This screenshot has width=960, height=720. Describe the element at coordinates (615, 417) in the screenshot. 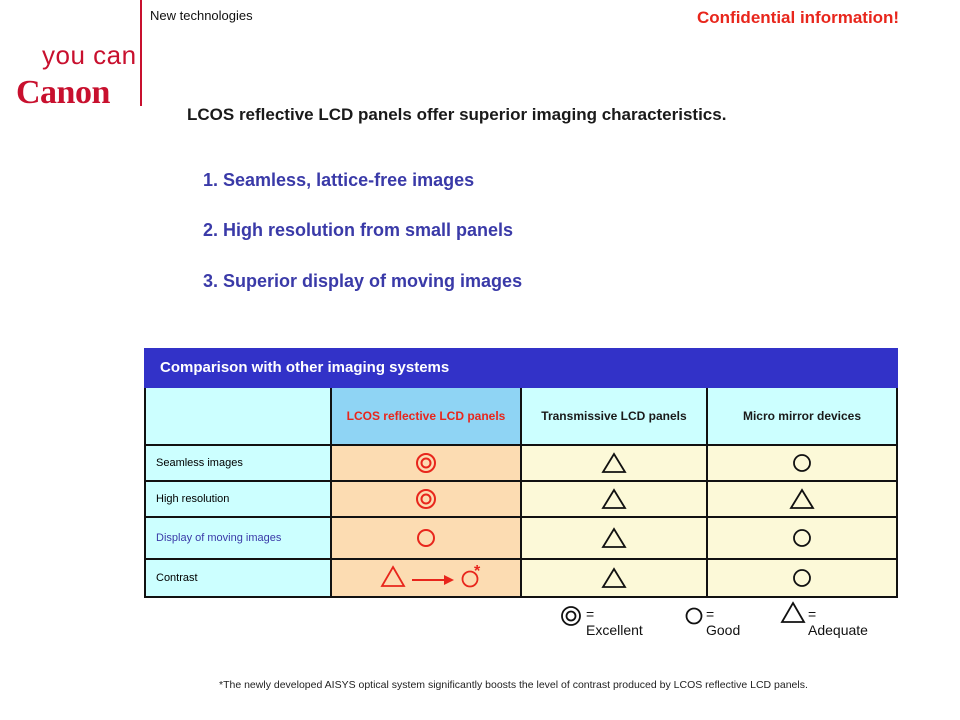

I see `col-header-transmissive: Transmissive LCD panels` at that location.